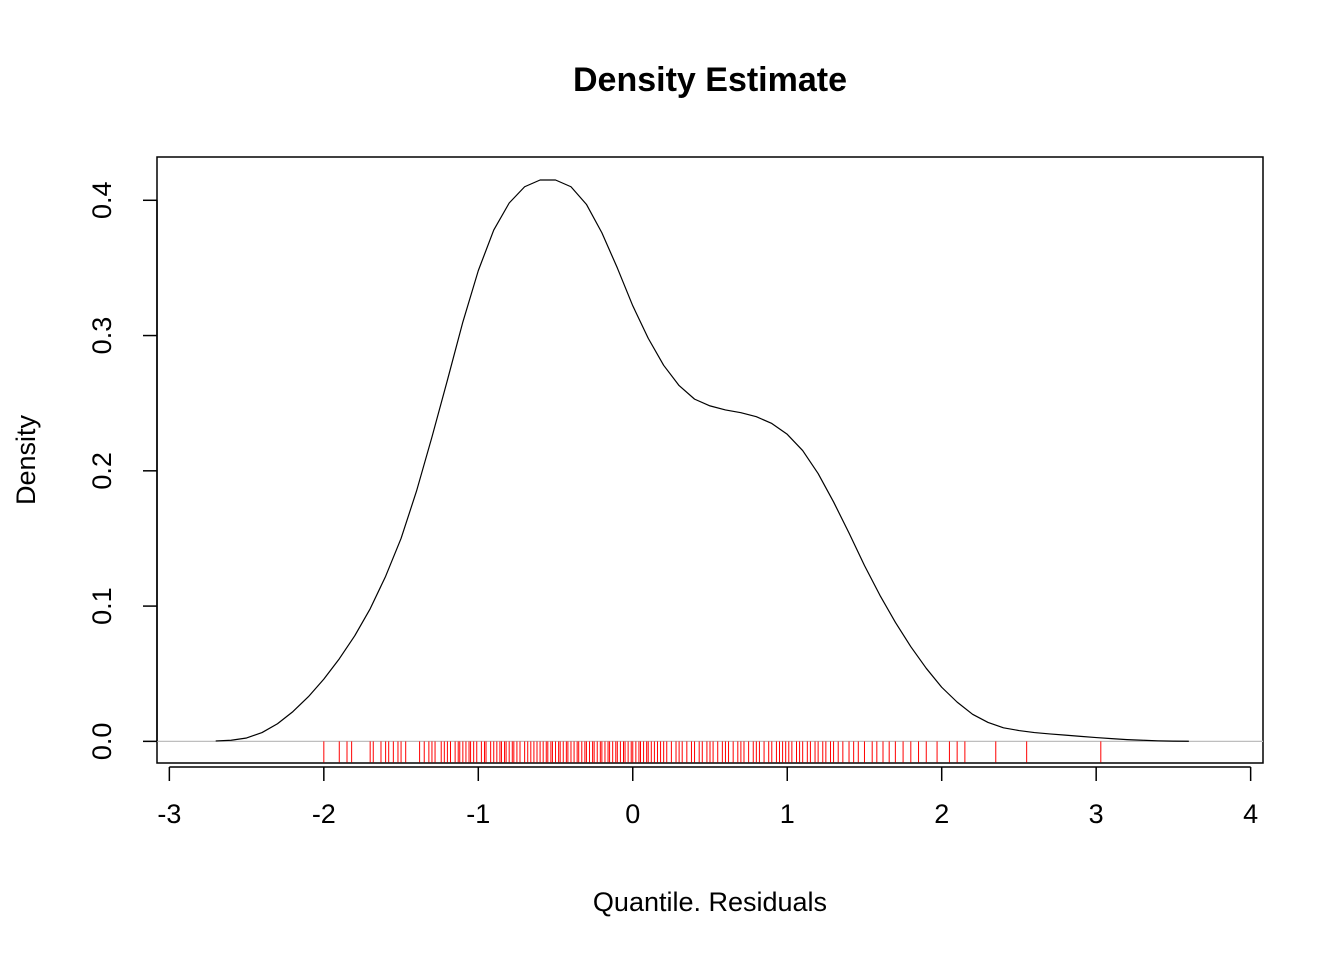  Describe the element at coordinates (710, 80) in the screenshot. I see `chart-title: Density Estimate` at that location.